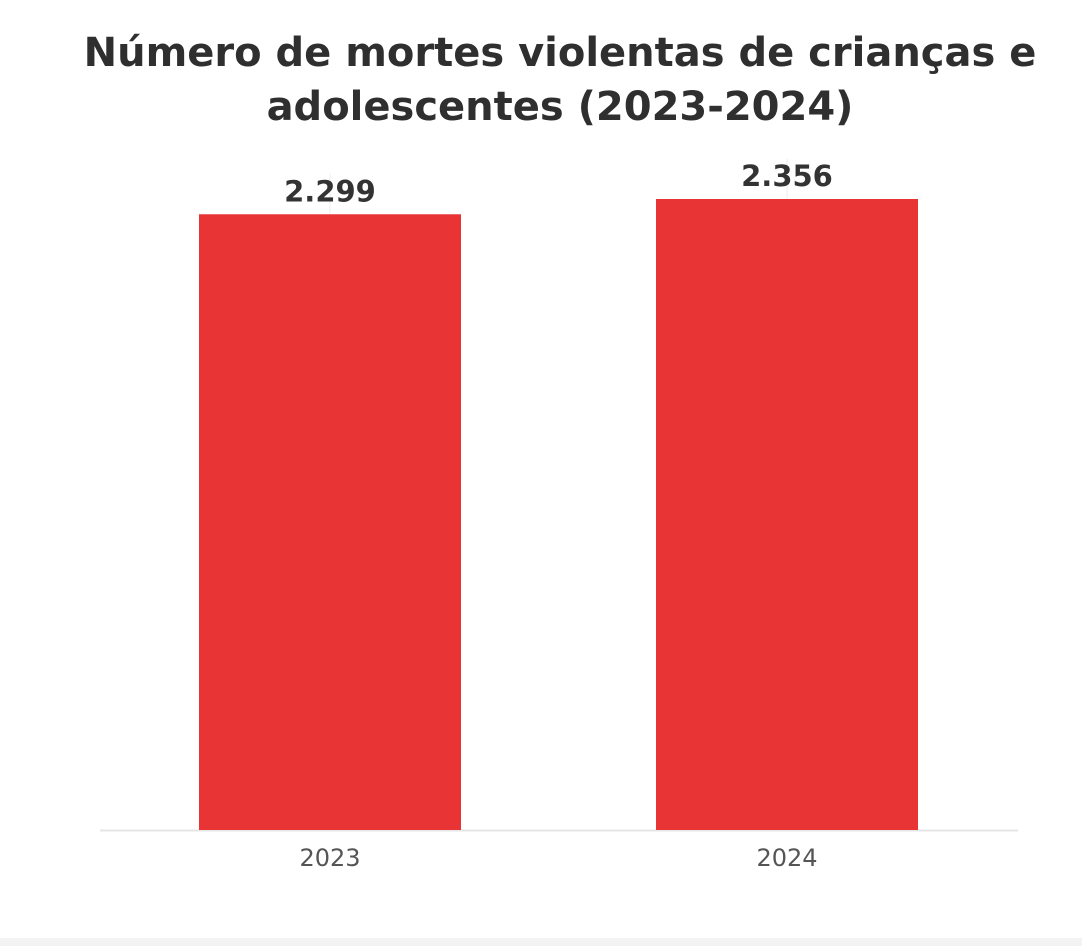 Image resolution: width=1082 pixels, height=946 pixels. I want to click on data-label-2024: 2.356, so click(787, 176).